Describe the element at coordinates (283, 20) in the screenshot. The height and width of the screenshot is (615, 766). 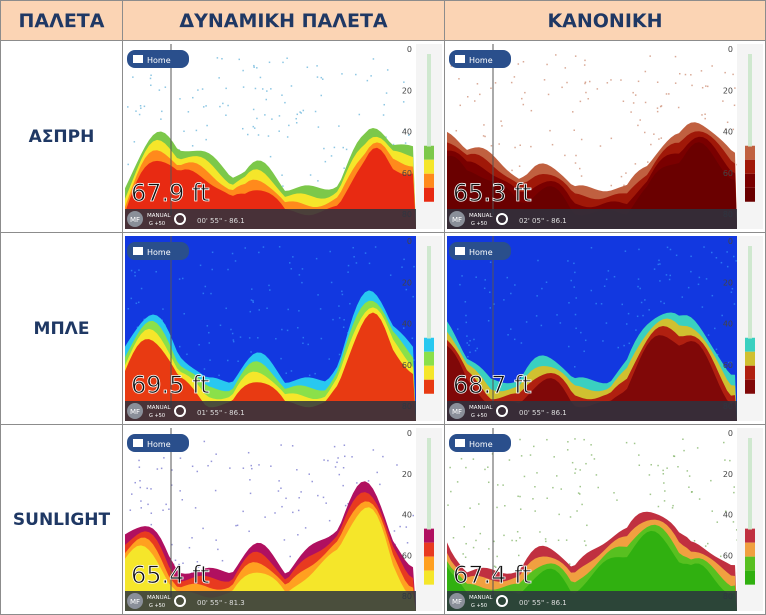
I see `header-text: ΔΥΝΑΜΙΚΗ ΠΑΛΕΤΑ` at that location.